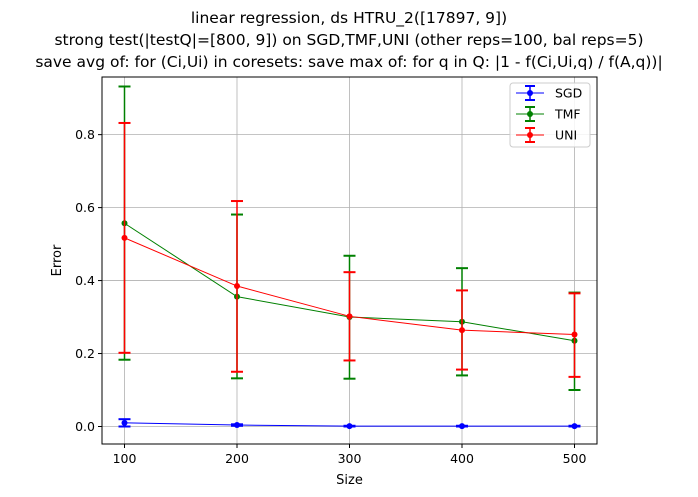  What do you see at coordinates (575, 458) in the screenshot?
I see `x-tick-label: 500` at bounding box center [575, 458].